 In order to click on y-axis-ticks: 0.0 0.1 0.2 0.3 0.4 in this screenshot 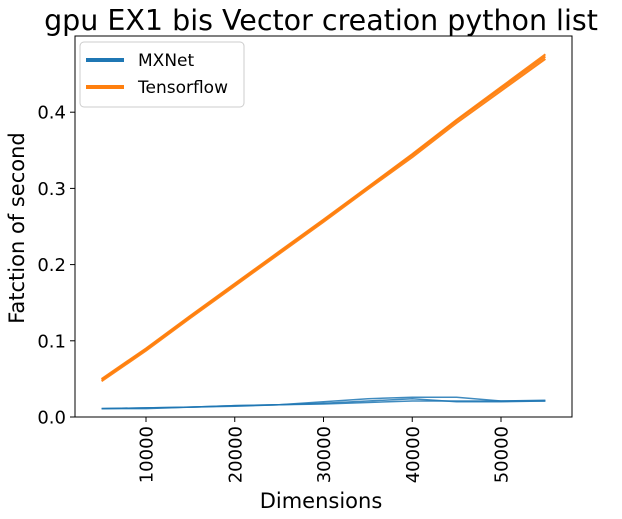, I will do `click(56, 266)`.